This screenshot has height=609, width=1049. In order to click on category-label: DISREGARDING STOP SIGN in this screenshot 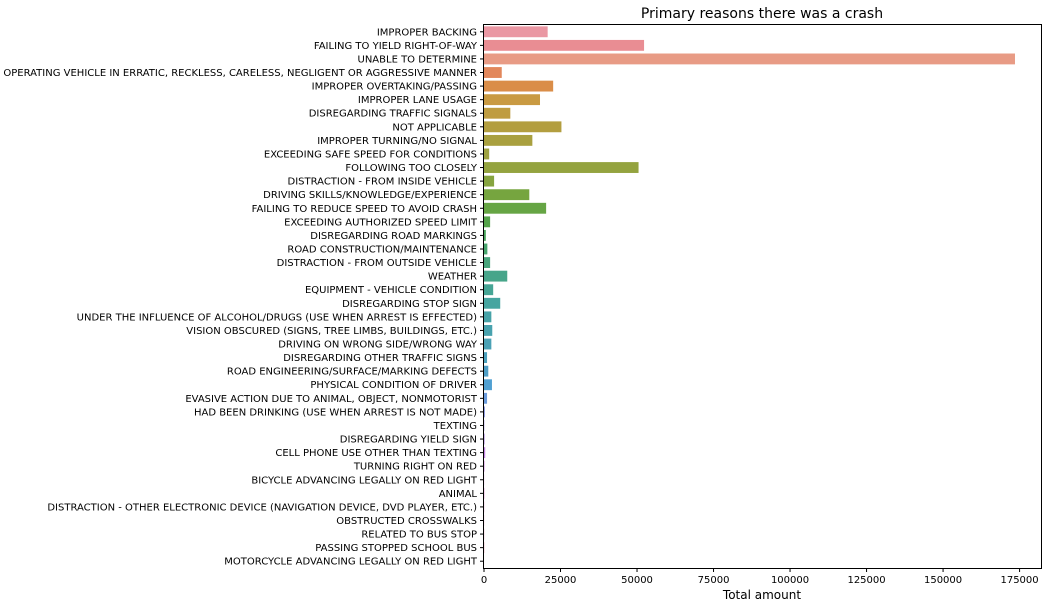, I will do `click(409, 304)`.